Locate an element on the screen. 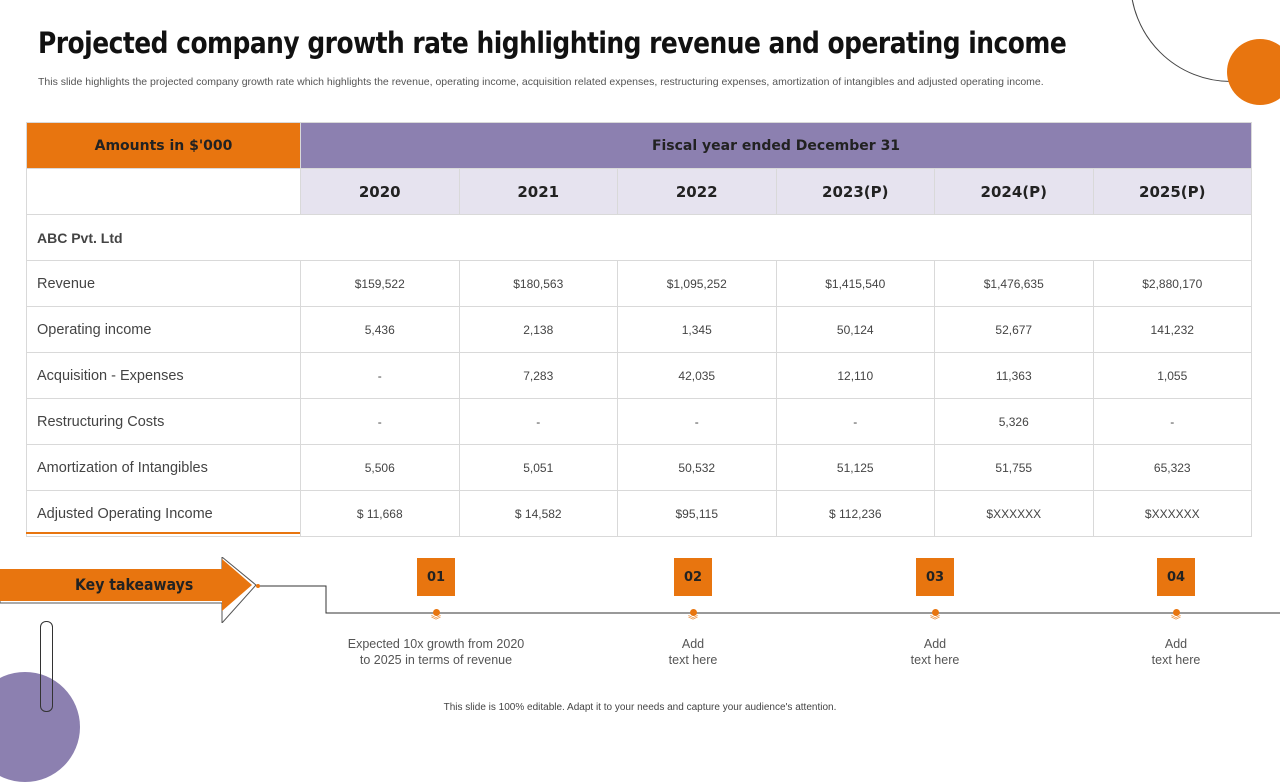  table-cell: $ 14,582 is located at coordinates (538, 513).